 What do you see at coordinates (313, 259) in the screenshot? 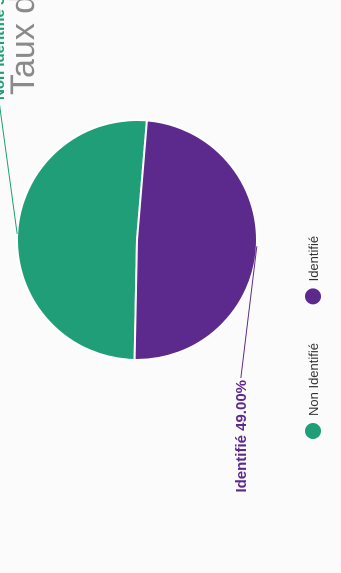
I see `legend-label-identifie: Identifié` at bounding box center [313, 259].